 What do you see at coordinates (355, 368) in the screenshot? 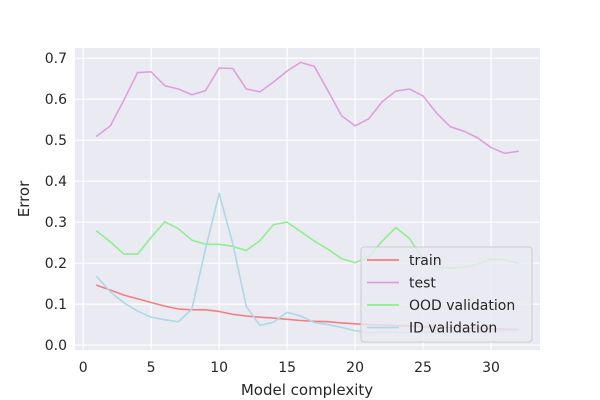
I see `x-tick-label: 20` at bounding box center [355, 368].